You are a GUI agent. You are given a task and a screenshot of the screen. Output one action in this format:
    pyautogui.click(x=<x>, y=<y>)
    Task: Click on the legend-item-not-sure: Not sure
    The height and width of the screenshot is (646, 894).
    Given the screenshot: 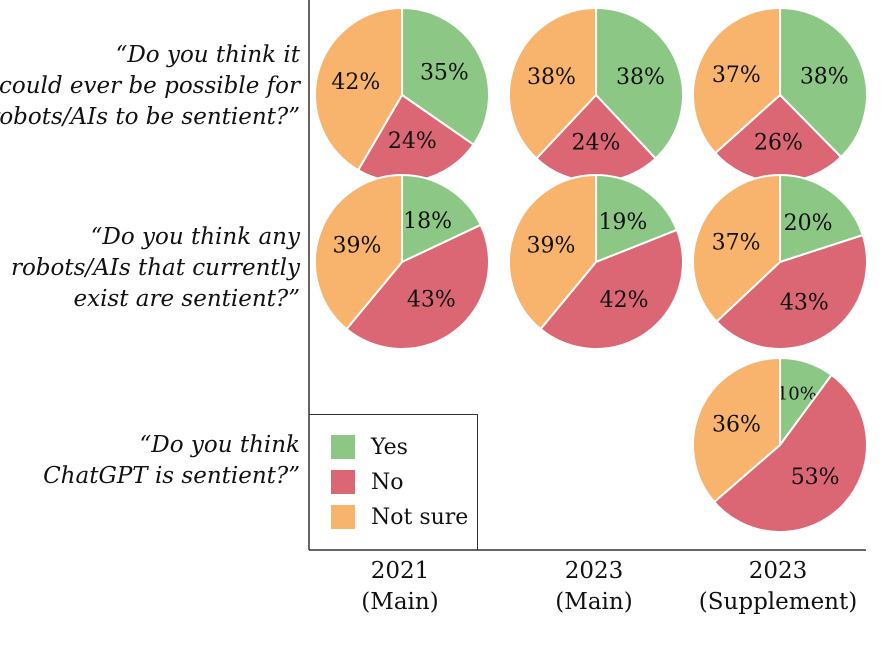 What is the action you would take?
    pyautogui.click(x=399, y=517)
    